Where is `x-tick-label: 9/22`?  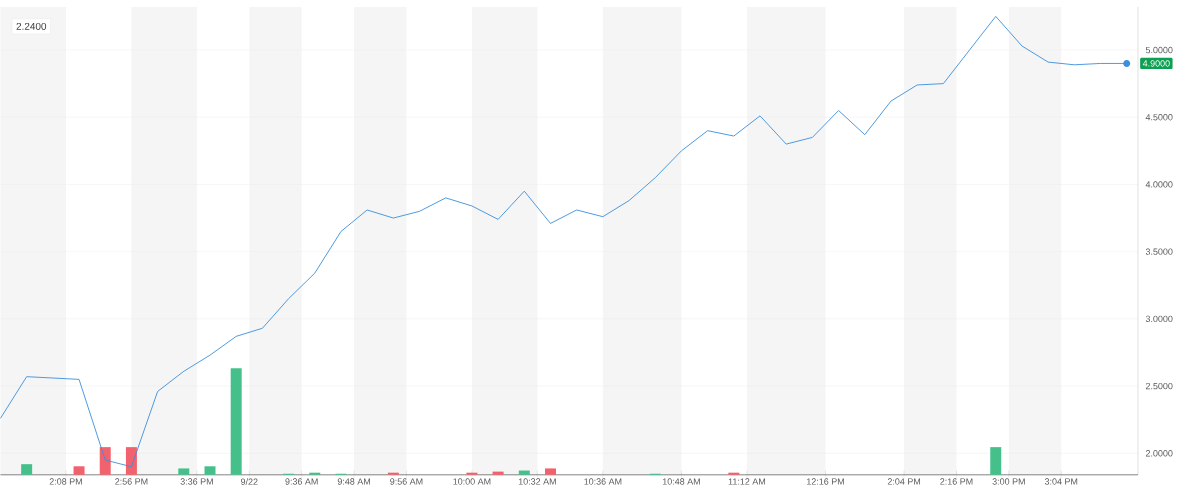 x-tick-label: 9/22 is located at coordinates (249, 482).